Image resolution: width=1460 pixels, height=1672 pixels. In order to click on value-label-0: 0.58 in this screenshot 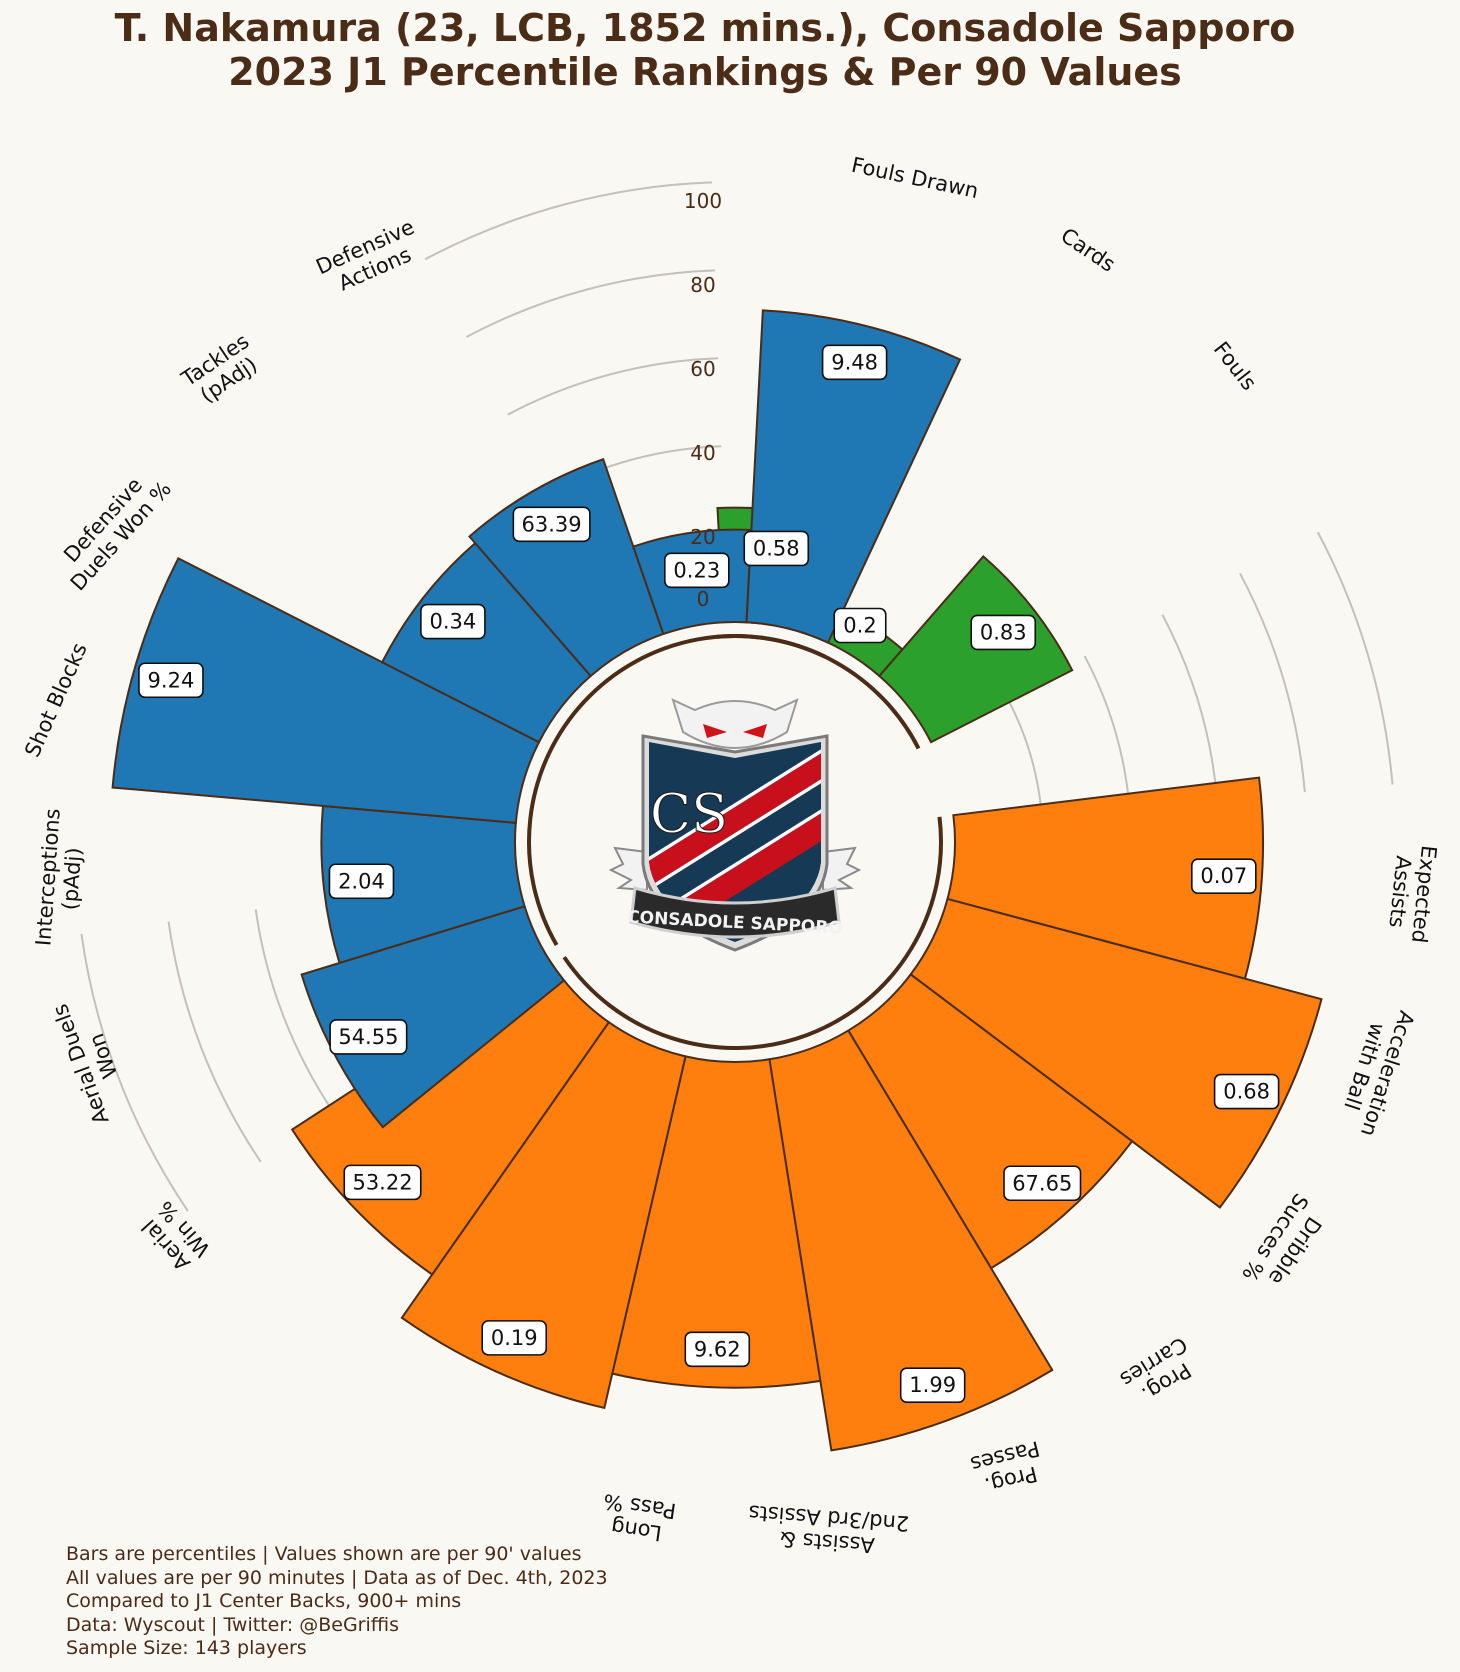, I will do `click(776, 548)`.